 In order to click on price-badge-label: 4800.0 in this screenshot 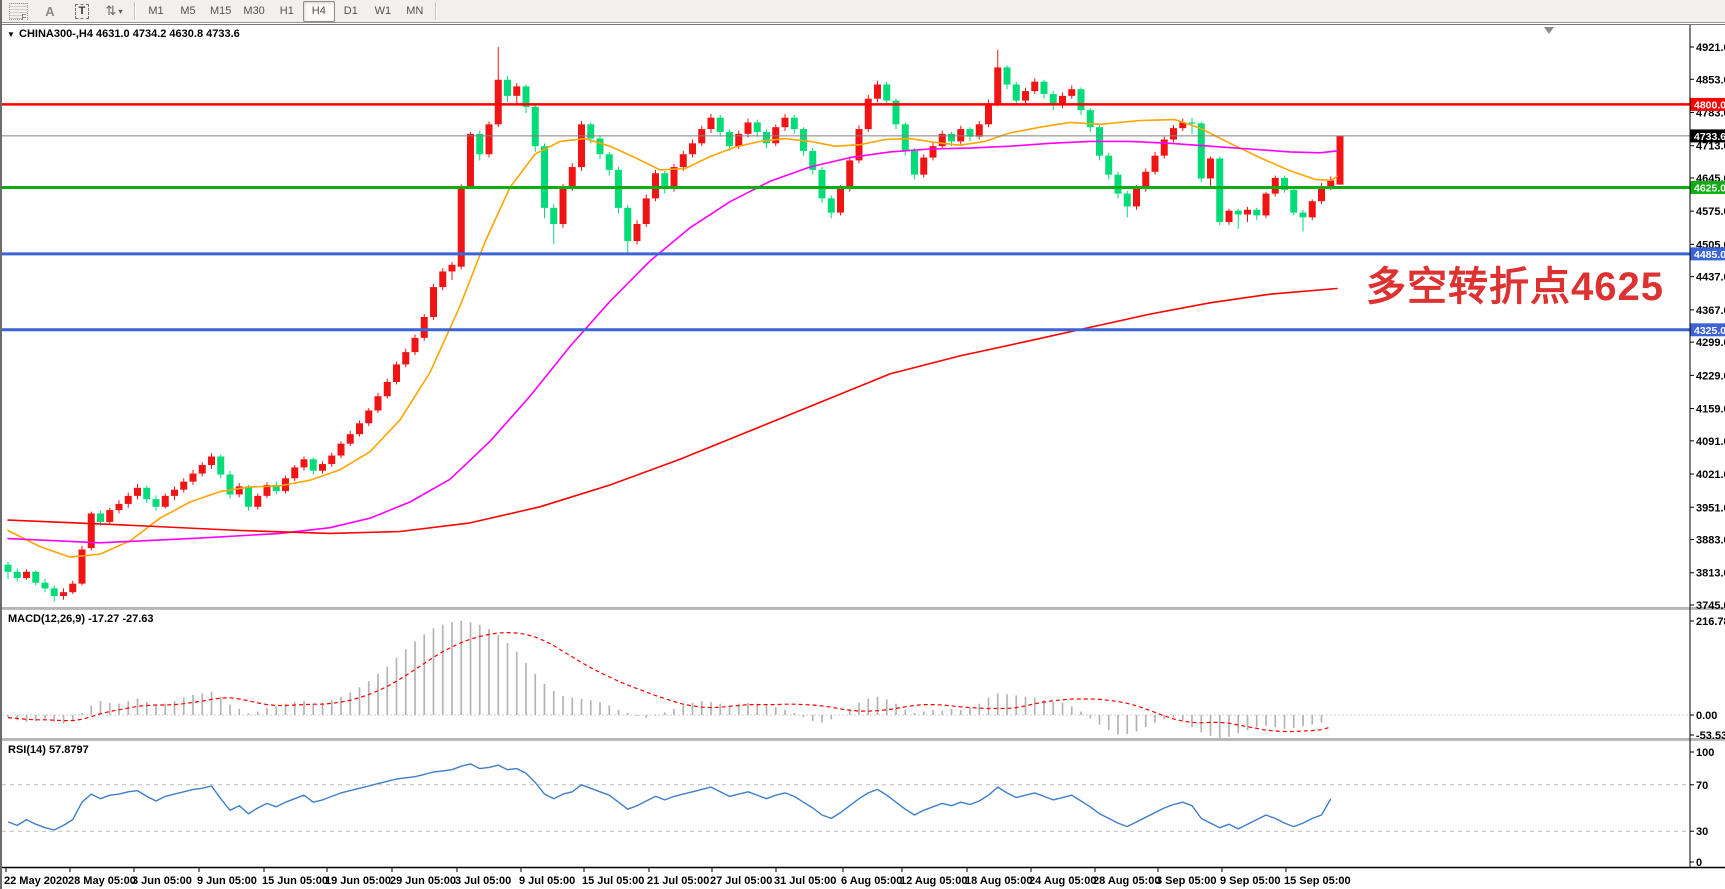, I will do `click(1709, 105)`.